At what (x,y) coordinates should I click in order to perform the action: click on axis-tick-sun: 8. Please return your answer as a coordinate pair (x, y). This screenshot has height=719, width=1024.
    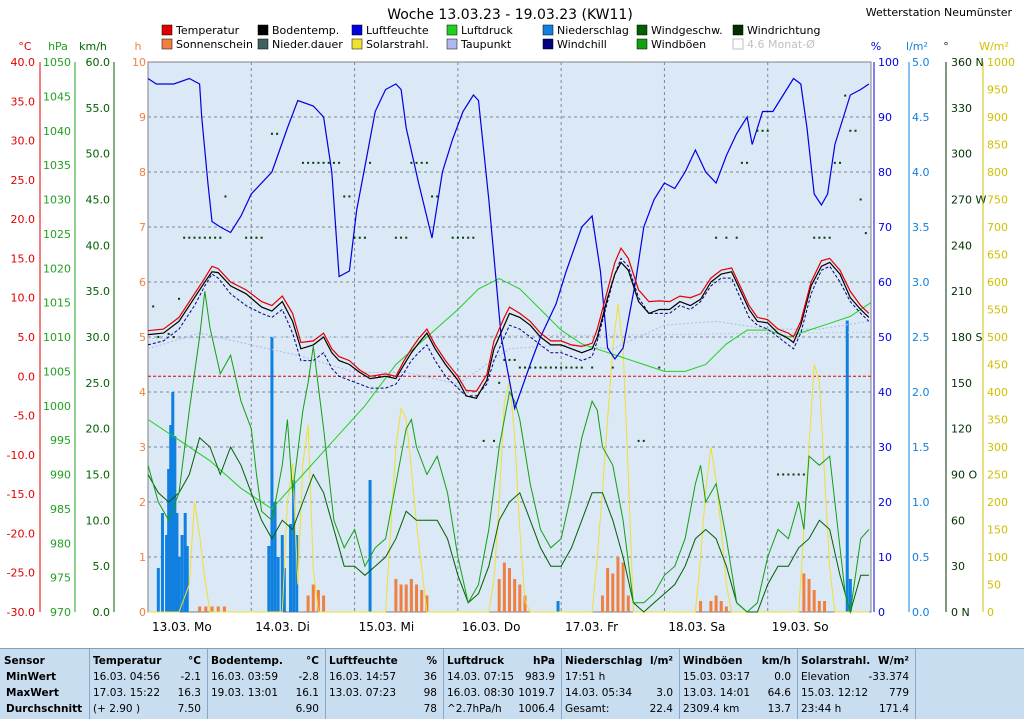
    Looking at the image, I should click on (142, 172).